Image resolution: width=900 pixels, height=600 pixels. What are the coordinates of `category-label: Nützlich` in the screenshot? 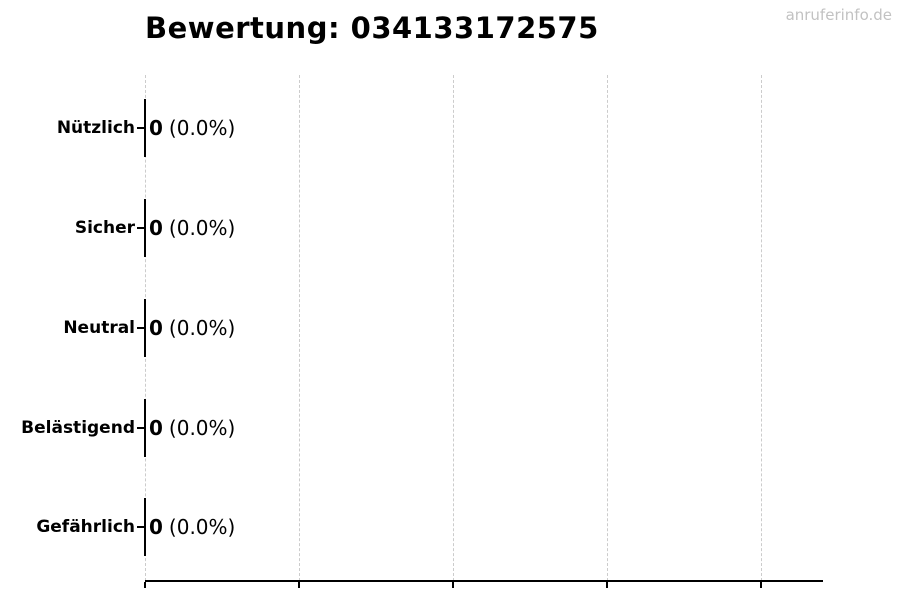 It's located at (95, 128).